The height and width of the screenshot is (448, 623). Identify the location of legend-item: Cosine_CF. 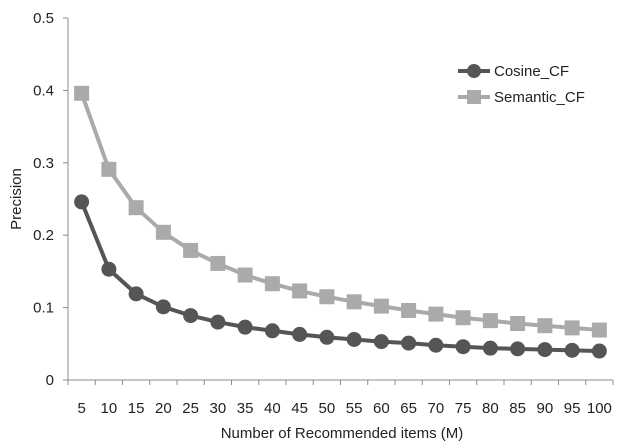
(513, 71).